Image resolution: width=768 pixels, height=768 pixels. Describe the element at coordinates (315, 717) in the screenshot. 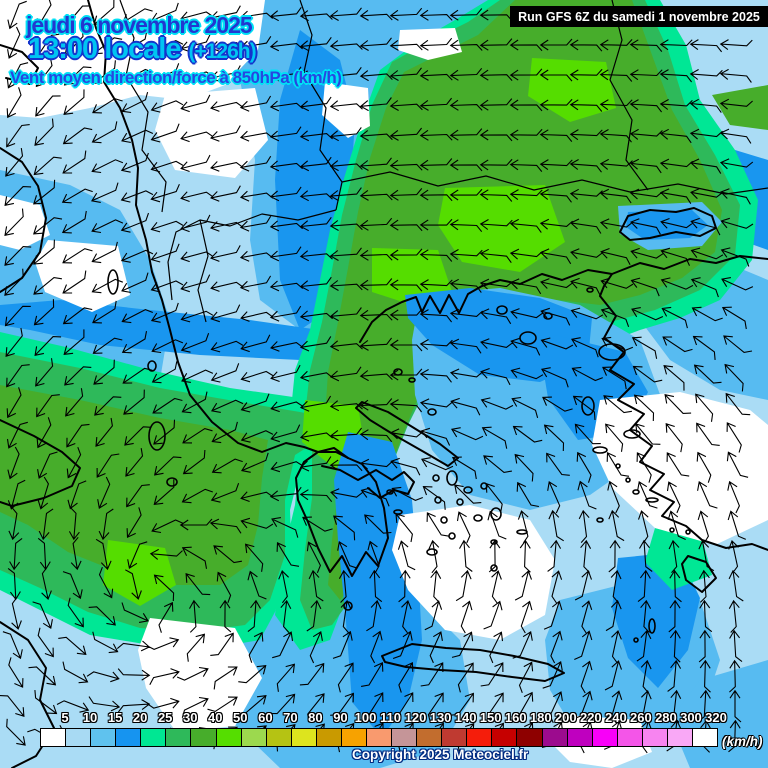

I see `legend-value: 80` at that location.